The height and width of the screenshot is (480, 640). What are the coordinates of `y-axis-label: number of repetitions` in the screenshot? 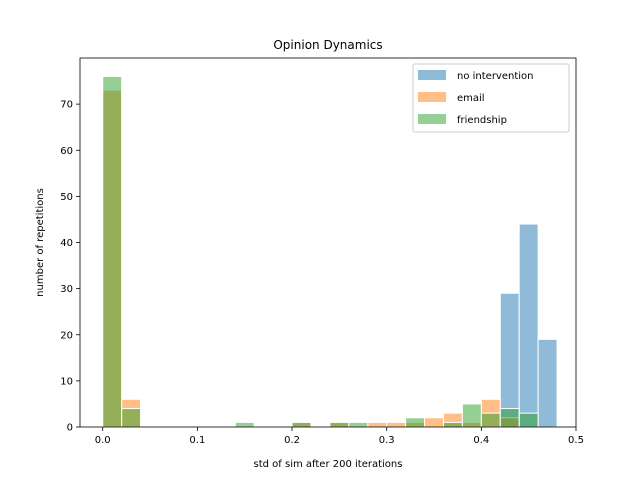 It's located at (40, 242).